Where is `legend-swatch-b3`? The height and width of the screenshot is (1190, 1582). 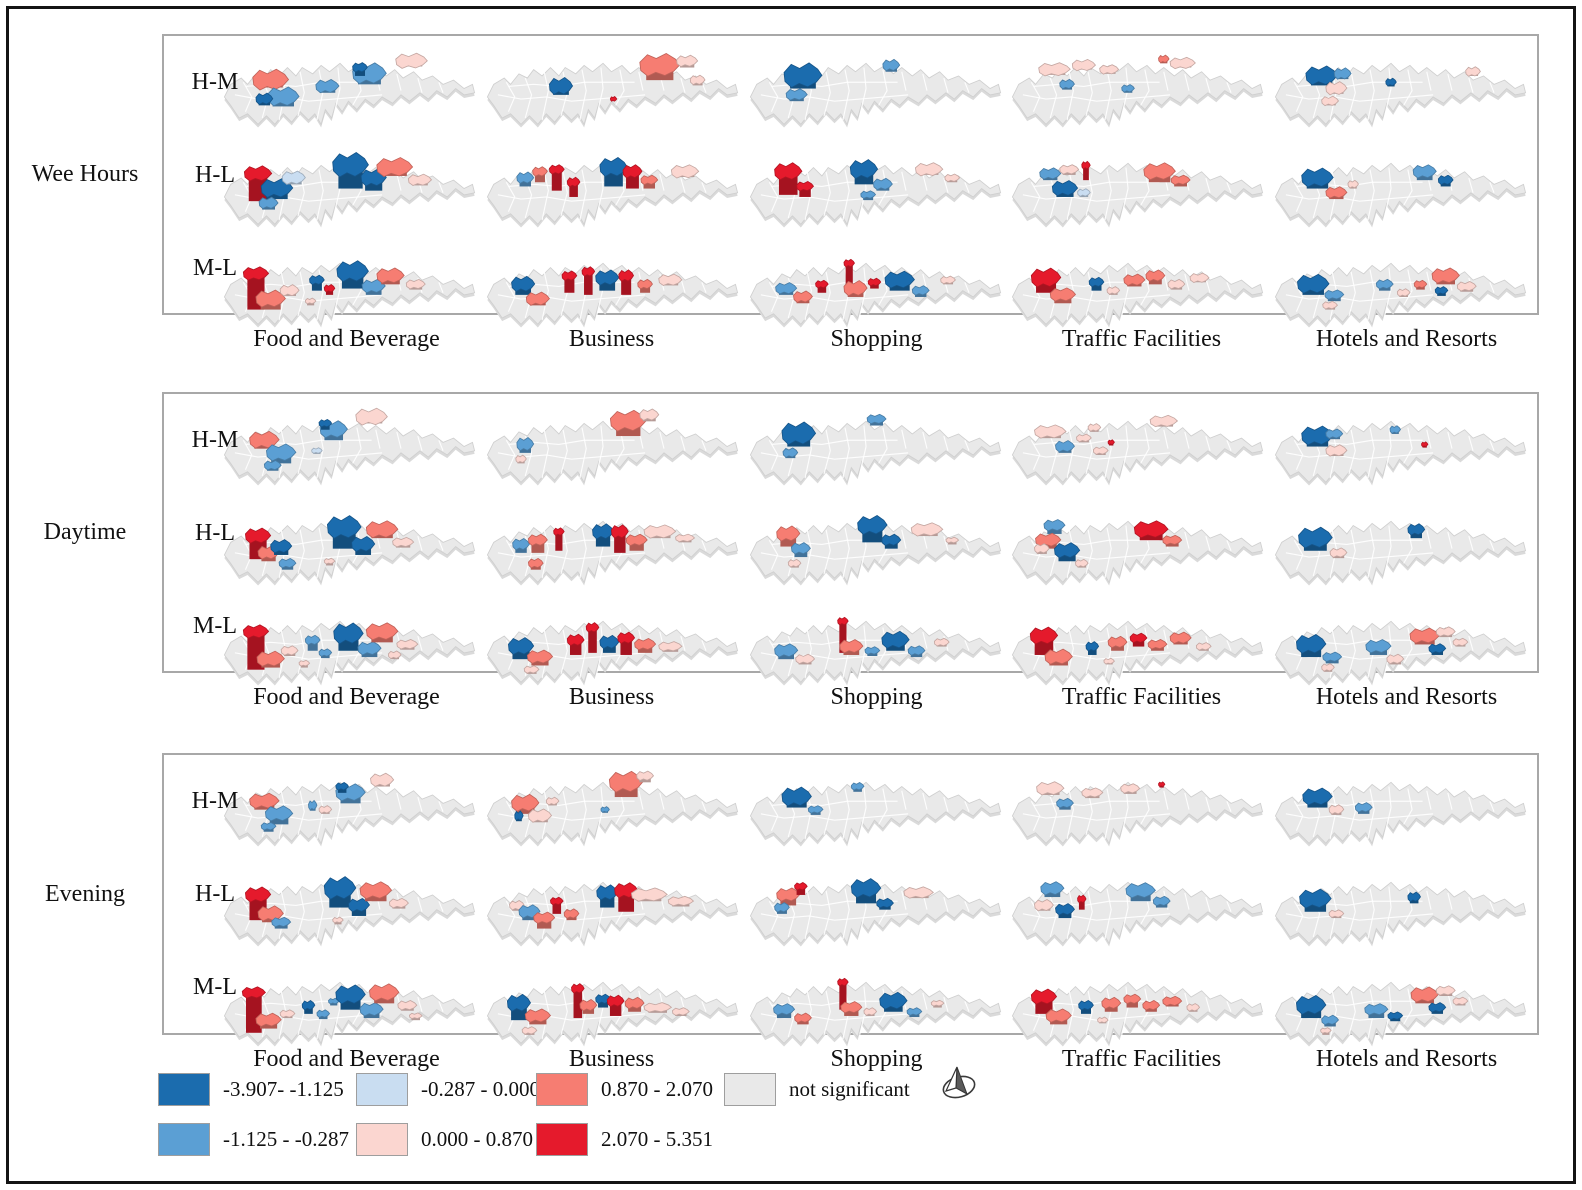
legend-swatch-b3 is located at coordinates (184, 1089).